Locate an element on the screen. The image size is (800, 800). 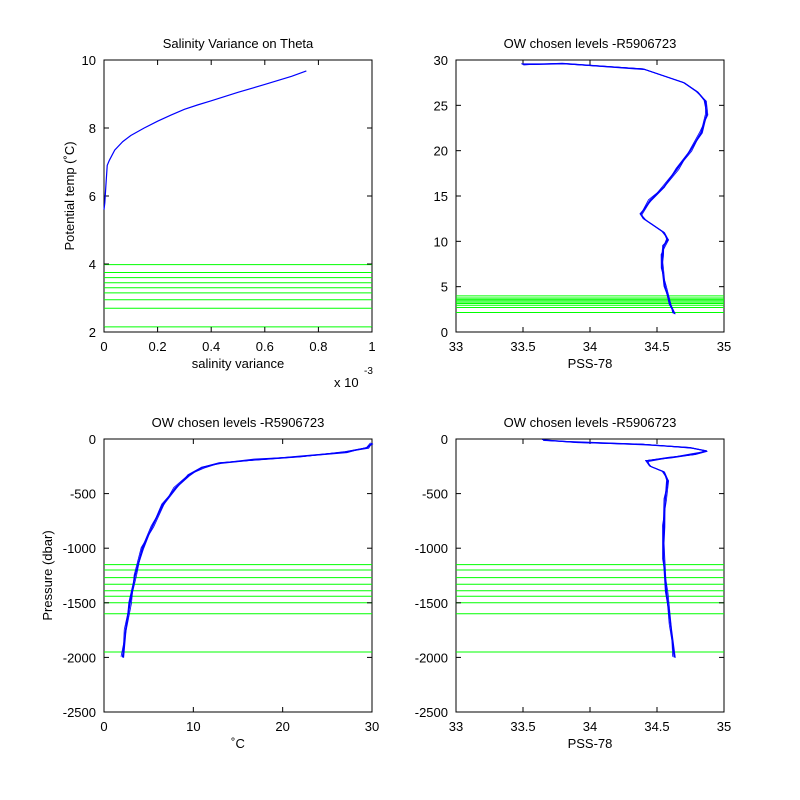
x-tick-label: 0.8 is located at coordinates (318, 346).